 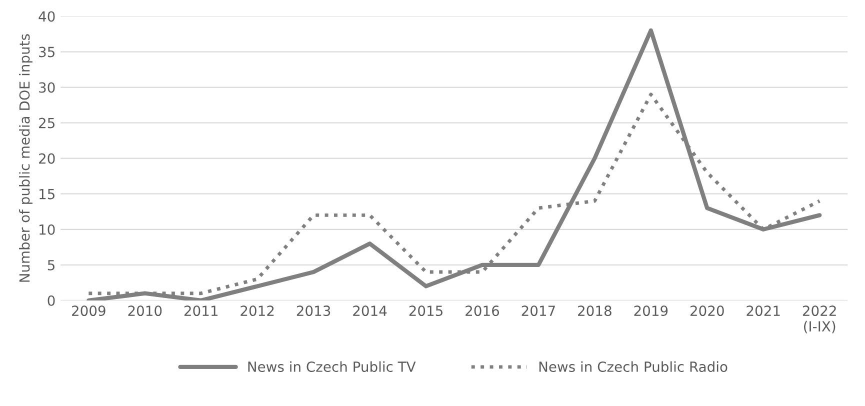 What do you see at coordinates (201, 311) in the screenshot?
I see `x-tick-label: 2011` at bounding box center [201, 311].